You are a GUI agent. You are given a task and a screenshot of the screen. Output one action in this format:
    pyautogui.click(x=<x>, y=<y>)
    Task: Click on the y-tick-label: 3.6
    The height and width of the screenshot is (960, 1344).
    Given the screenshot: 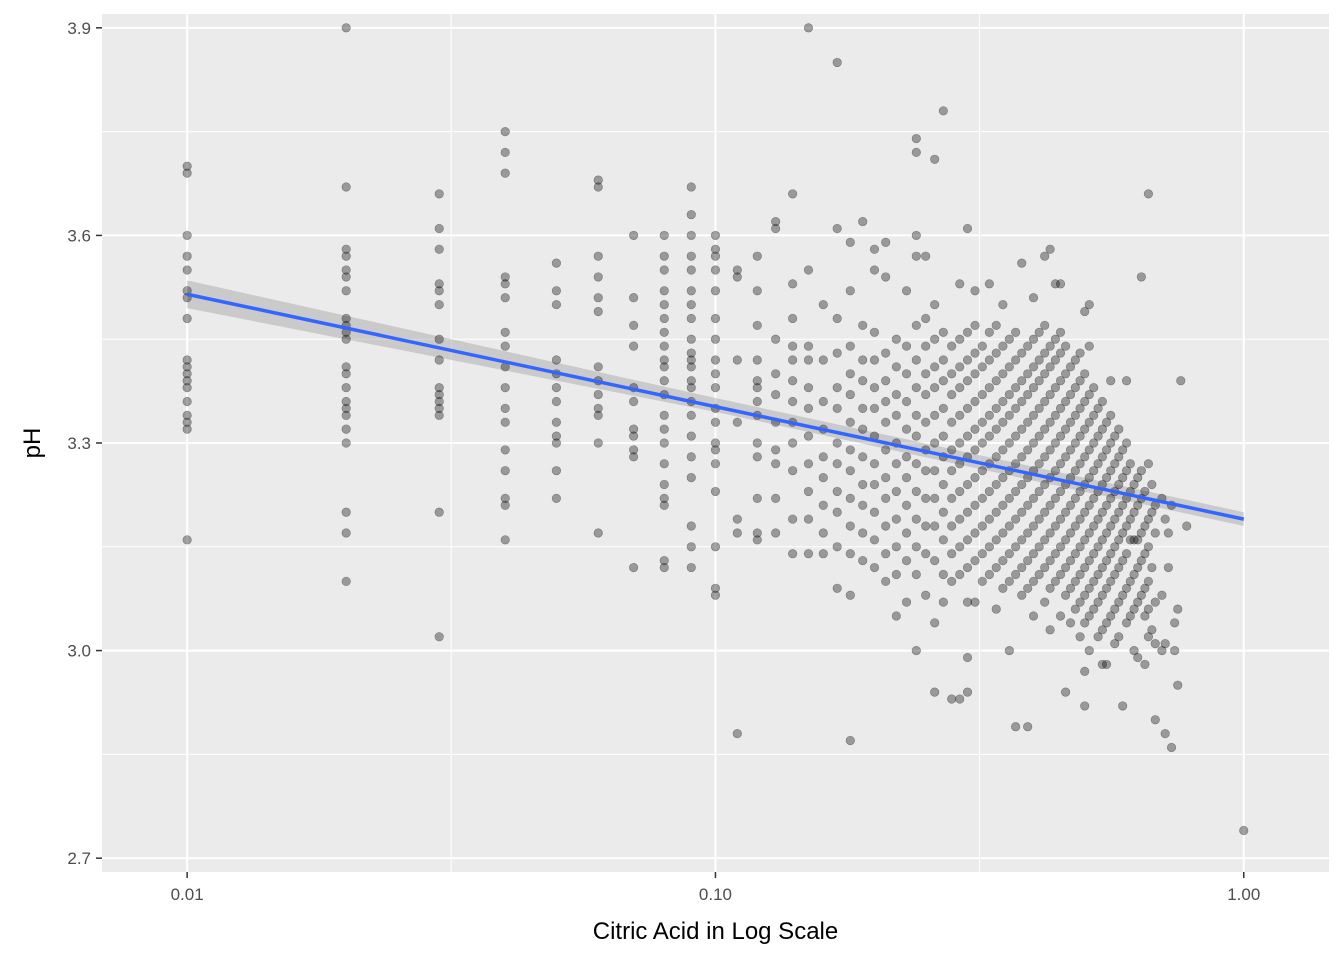 What is the action you would take?
    pyautogui.click(x=79, y=235)
    